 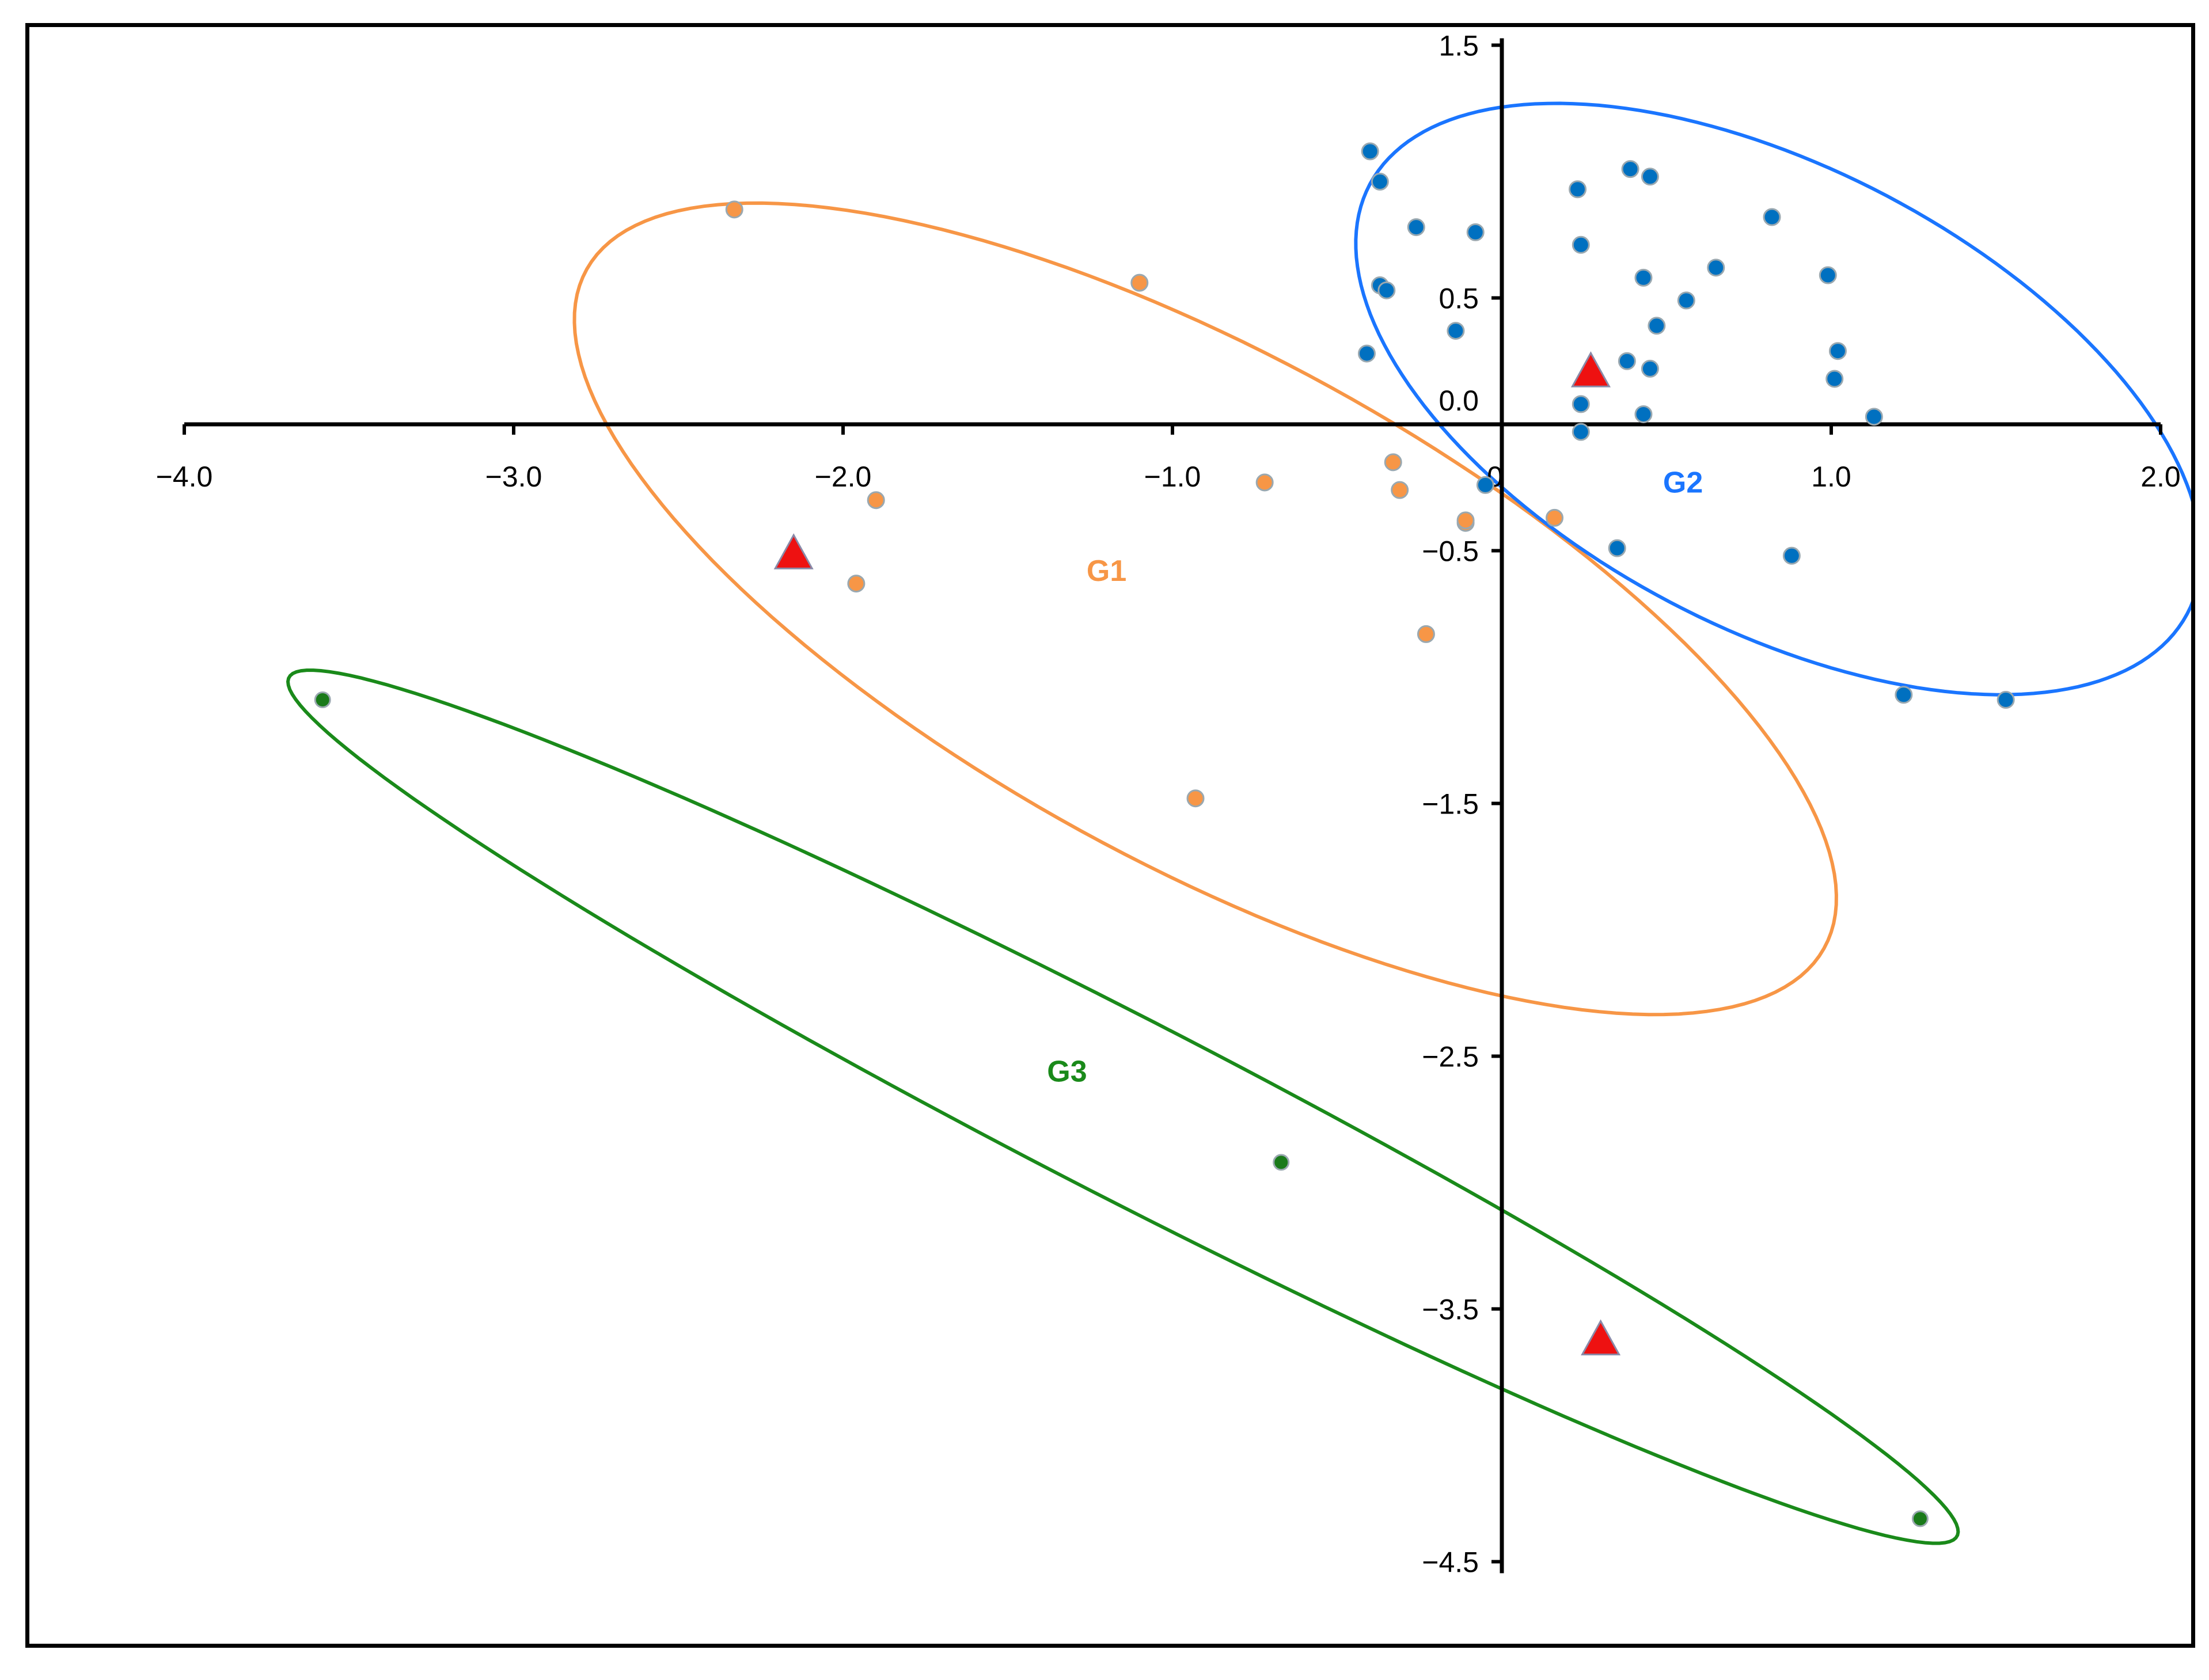 What do you see at coordinates (1451, 1562) in the screenshot?
I see `y-tick-label: −4.5` at bounding box center [1451, 1562].